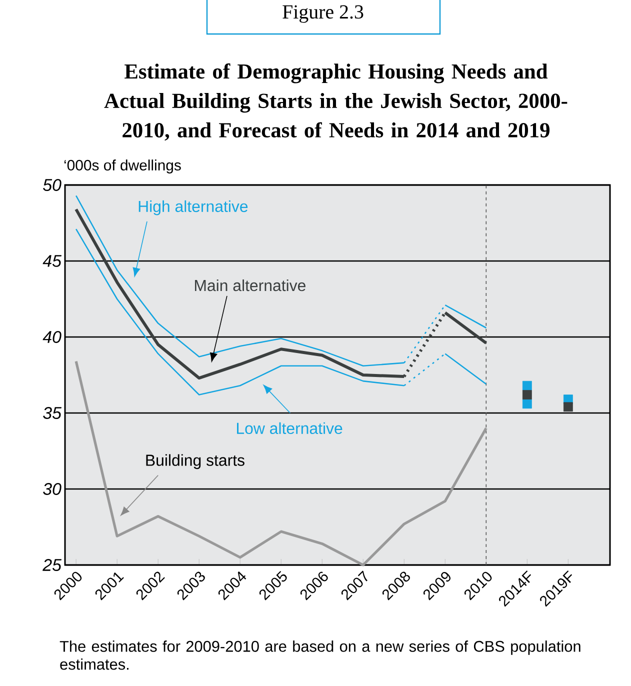 This screenshot has height=686, width=631. I want to click on y-tick-label: 30, so click(52, 488).